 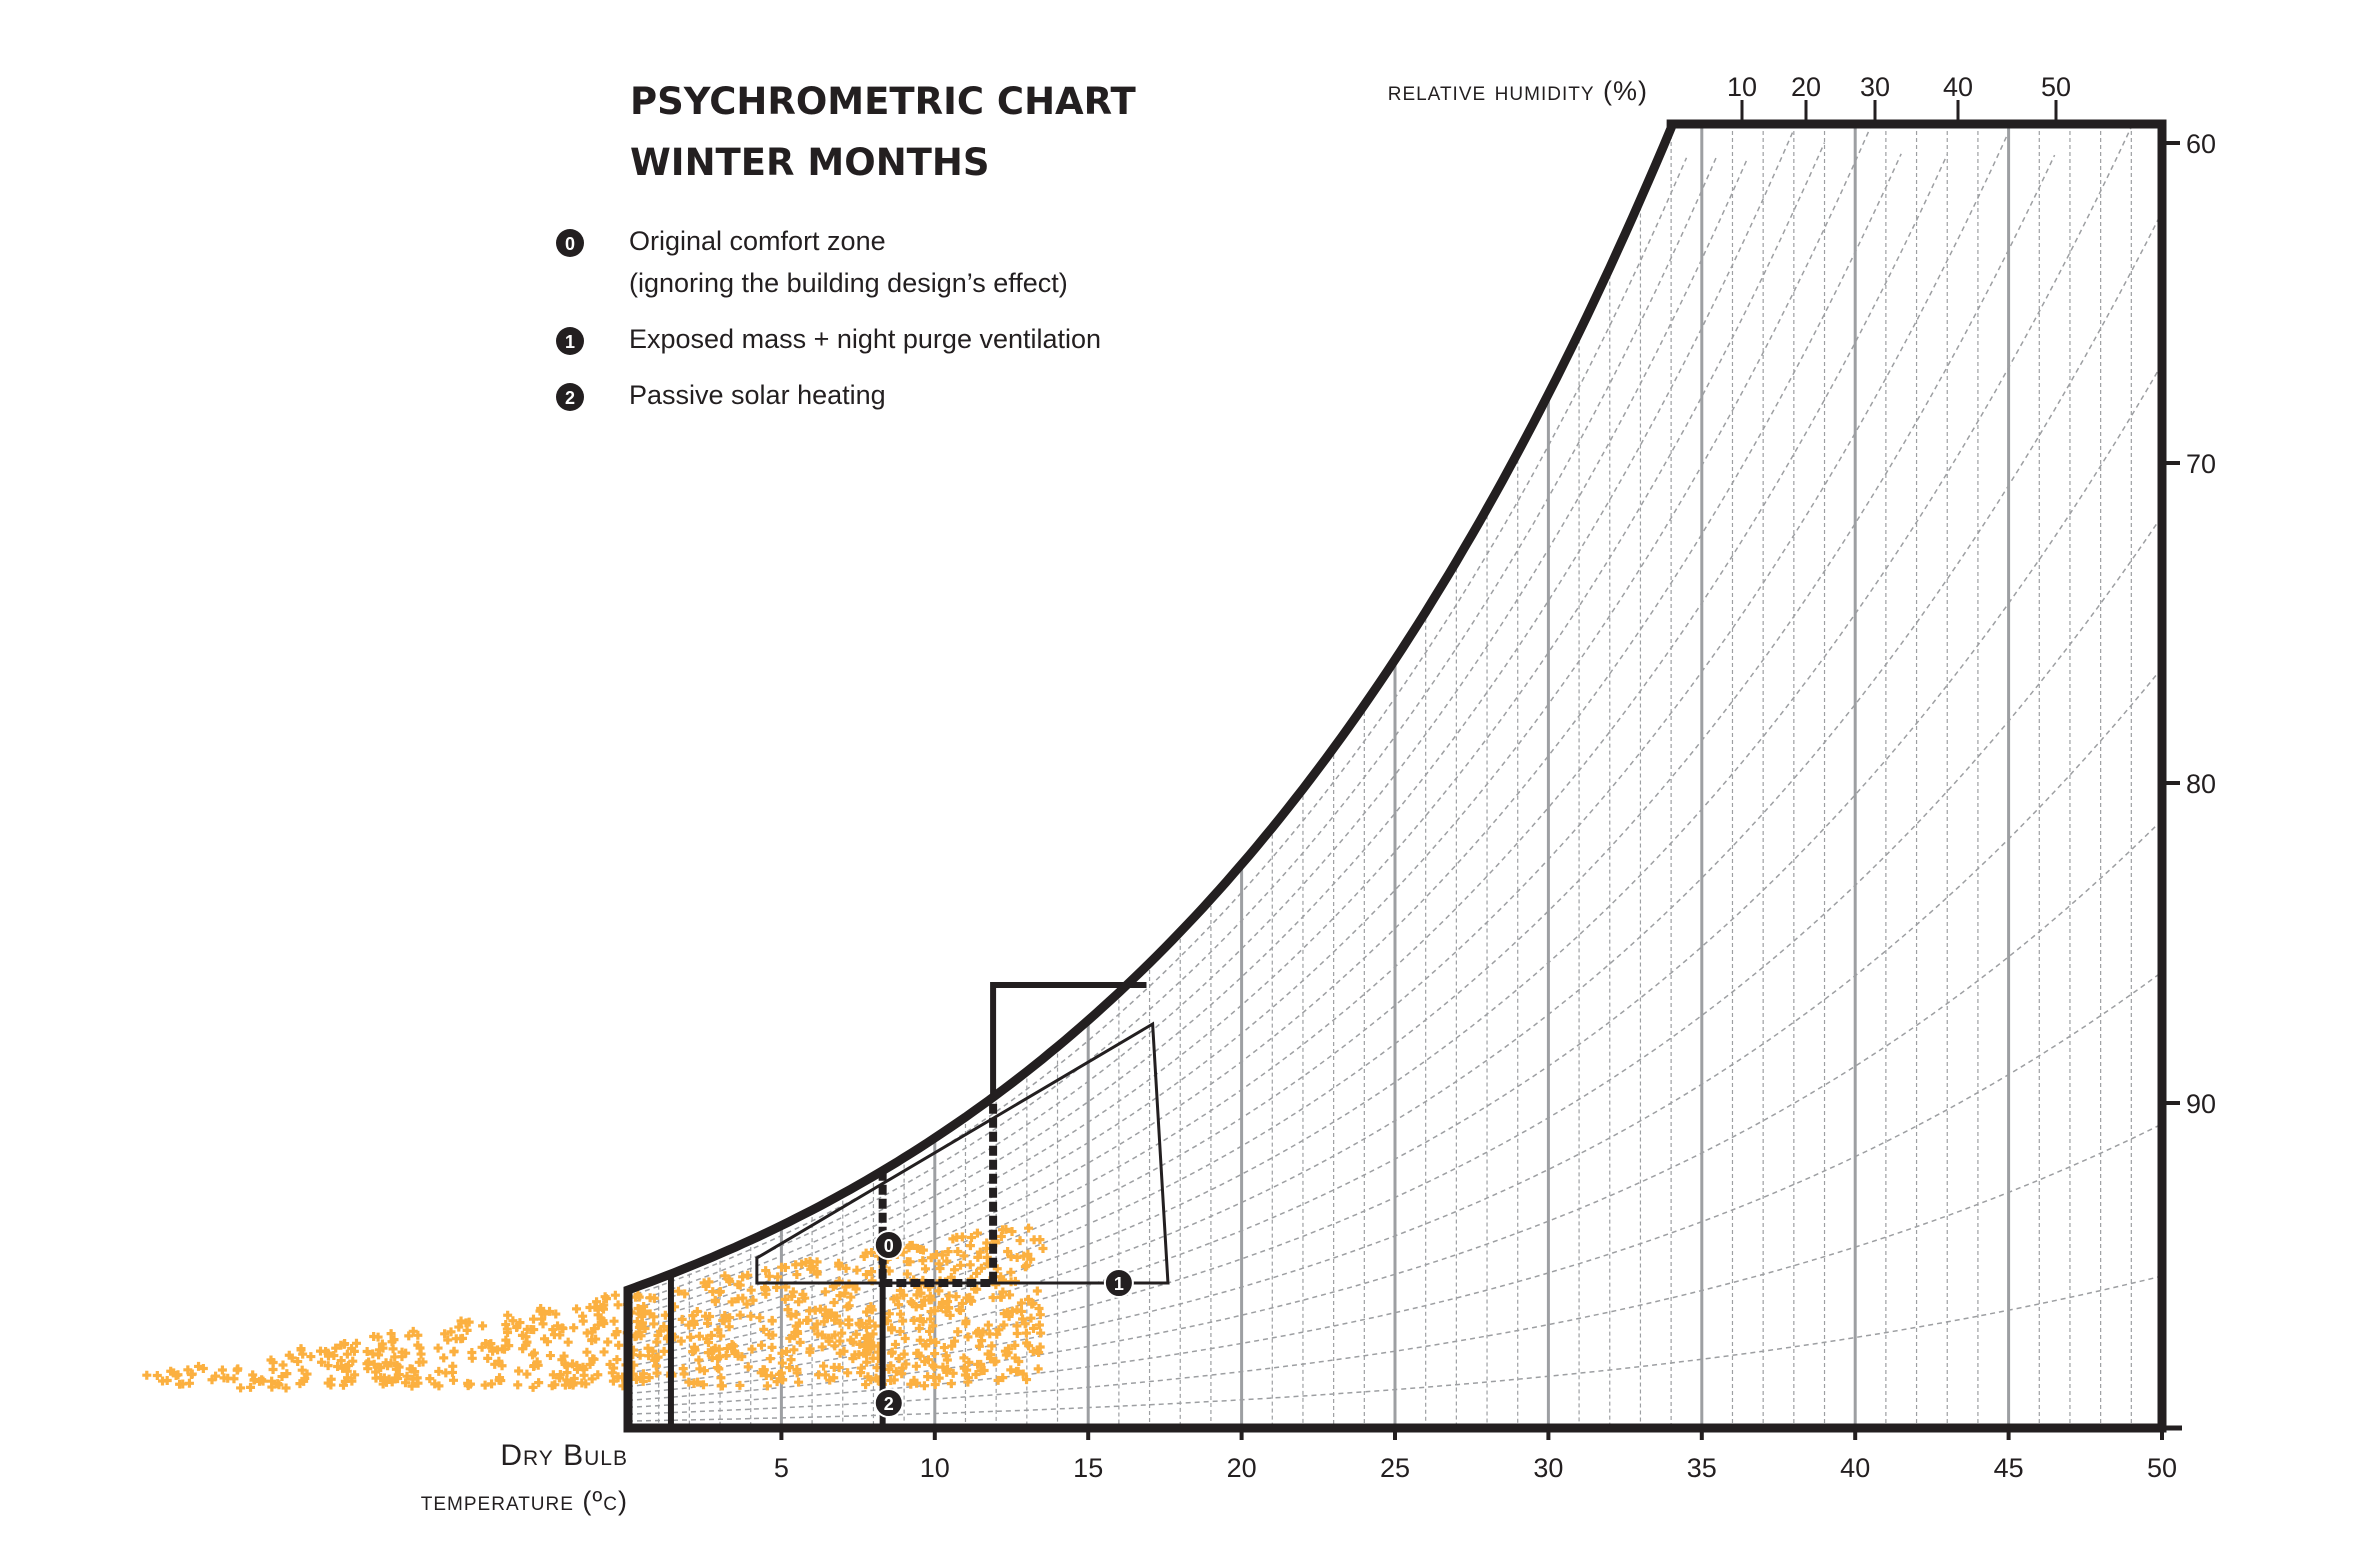 I want to click on weather-data-points, so click(x=595, y=1308).